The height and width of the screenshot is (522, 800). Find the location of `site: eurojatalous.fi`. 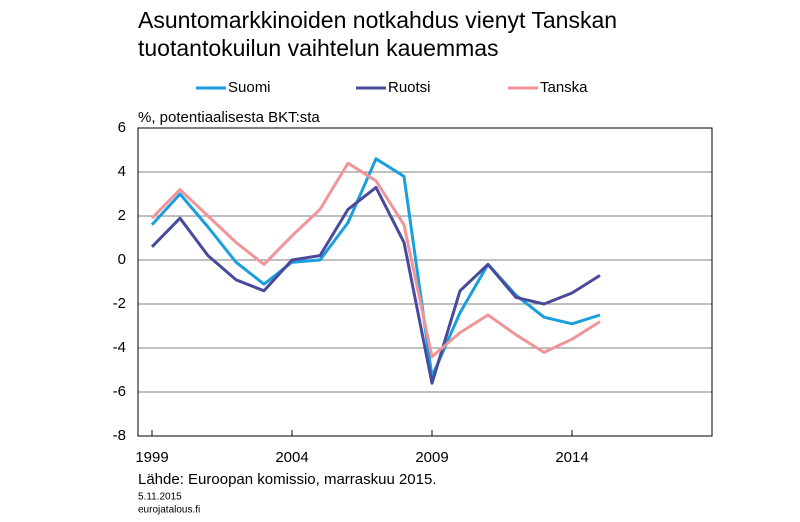

site: eurojatalous.fi is located at coordinates (169, 510).